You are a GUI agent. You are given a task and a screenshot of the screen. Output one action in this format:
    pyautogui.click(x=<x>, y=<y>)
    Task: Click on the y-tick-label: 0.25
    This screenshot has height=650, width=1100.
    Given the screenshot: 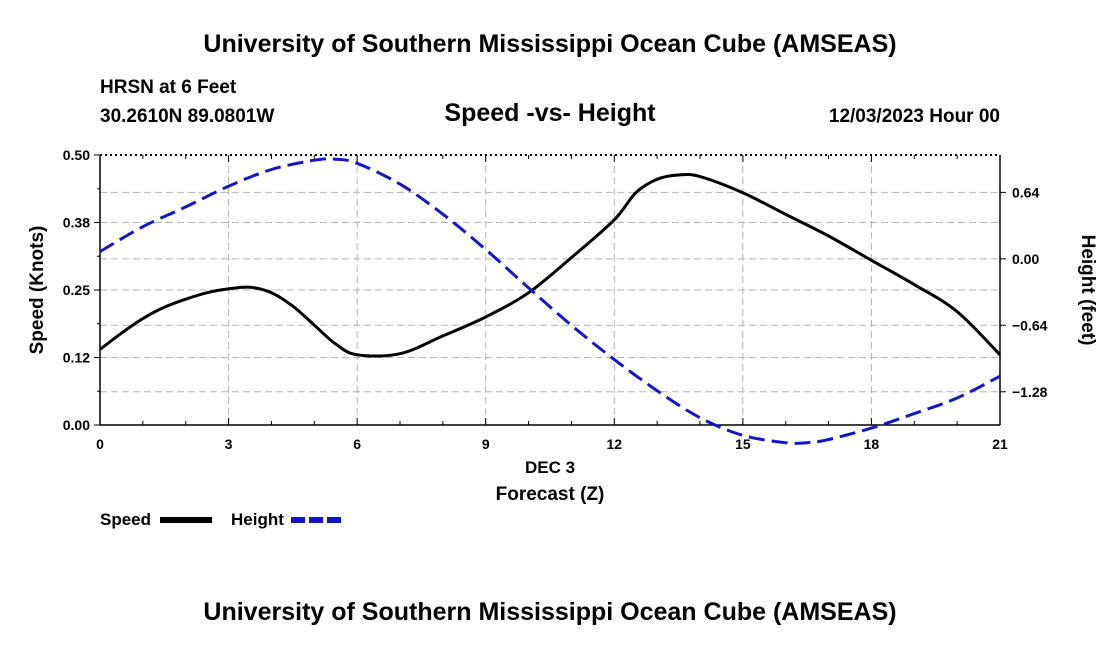 What is the action you would take?
    pyautogui.click(x=76, y=290)
    